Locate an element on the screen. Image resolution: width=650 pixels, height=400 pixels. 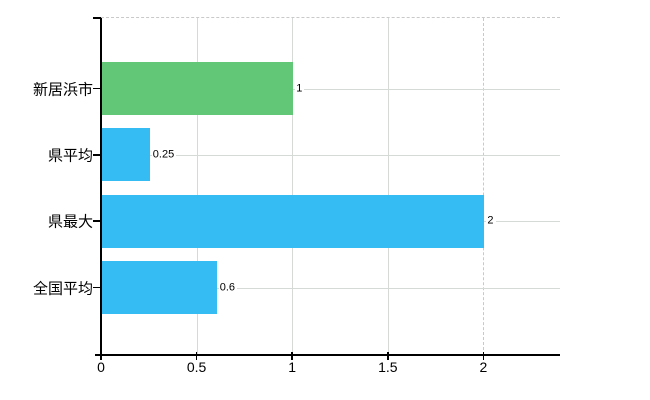
bar-value-label: 2 is located at coordinates (491, 221).